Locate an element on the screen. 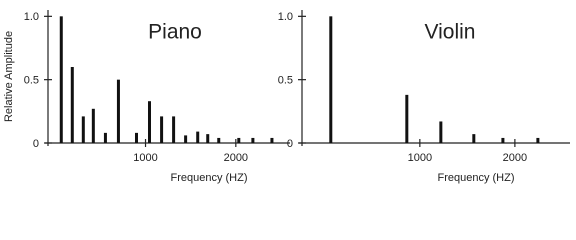  y-axis-label: Relative Amplitude is located at coordinates (9, 76).